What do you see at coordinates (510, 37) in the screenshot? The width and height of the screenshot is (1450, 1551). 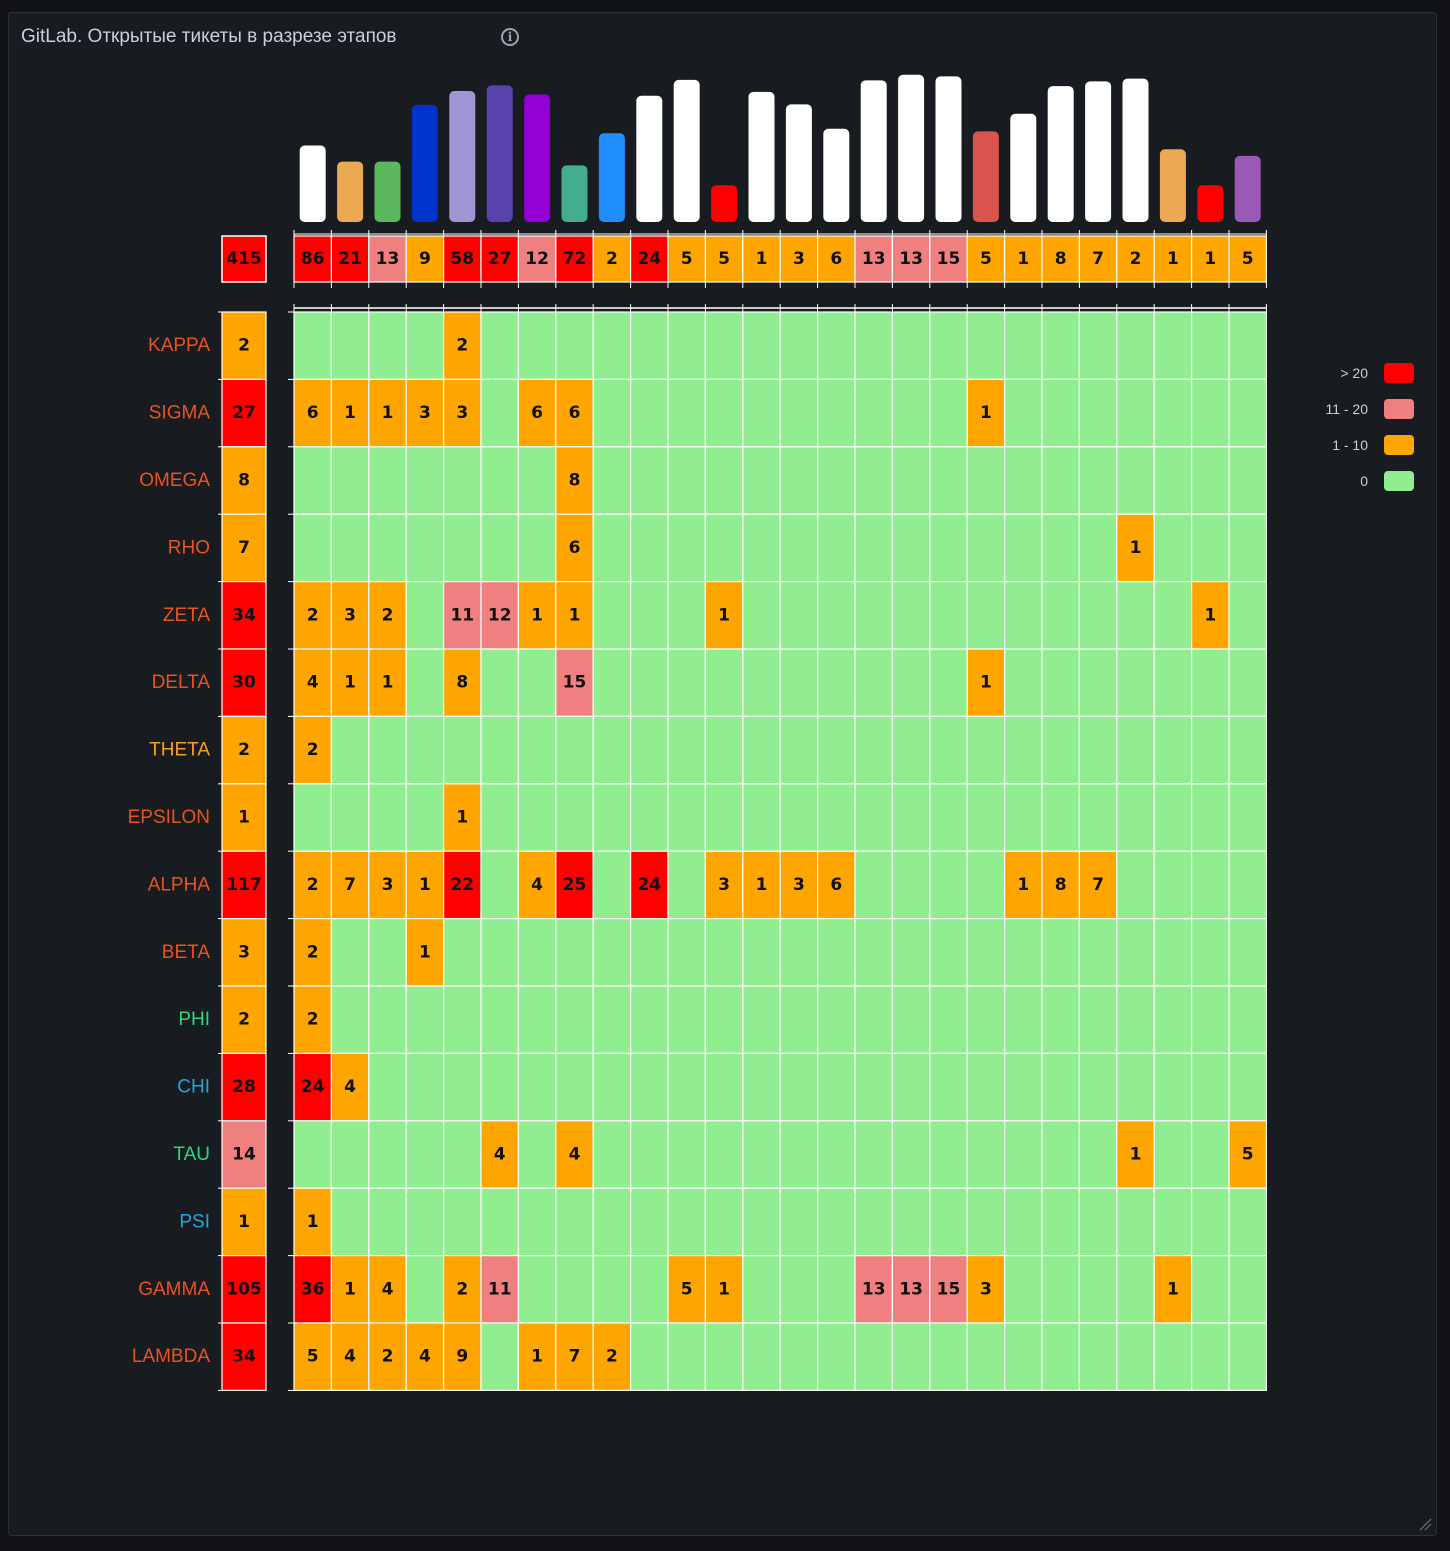 I see `info-icon: i` at bounding box center [510, 37].